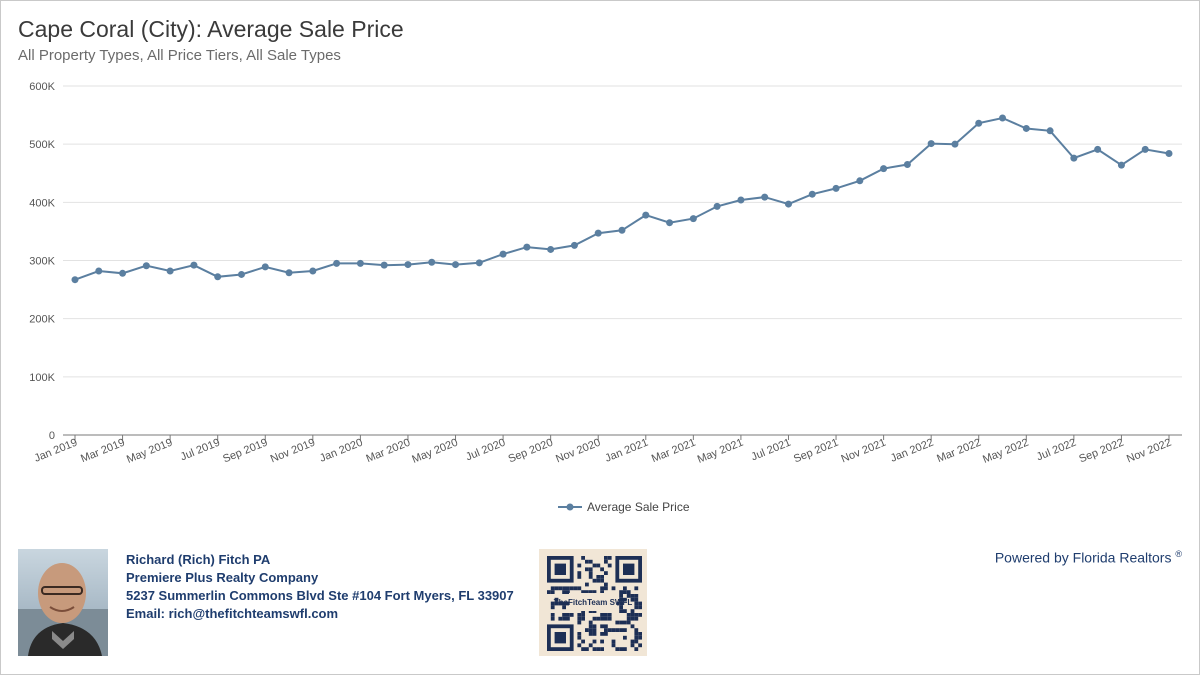 This screenshot has height=675, width=1200. I want to click on x-tick-label: Sep 2020, so click(531, 451).